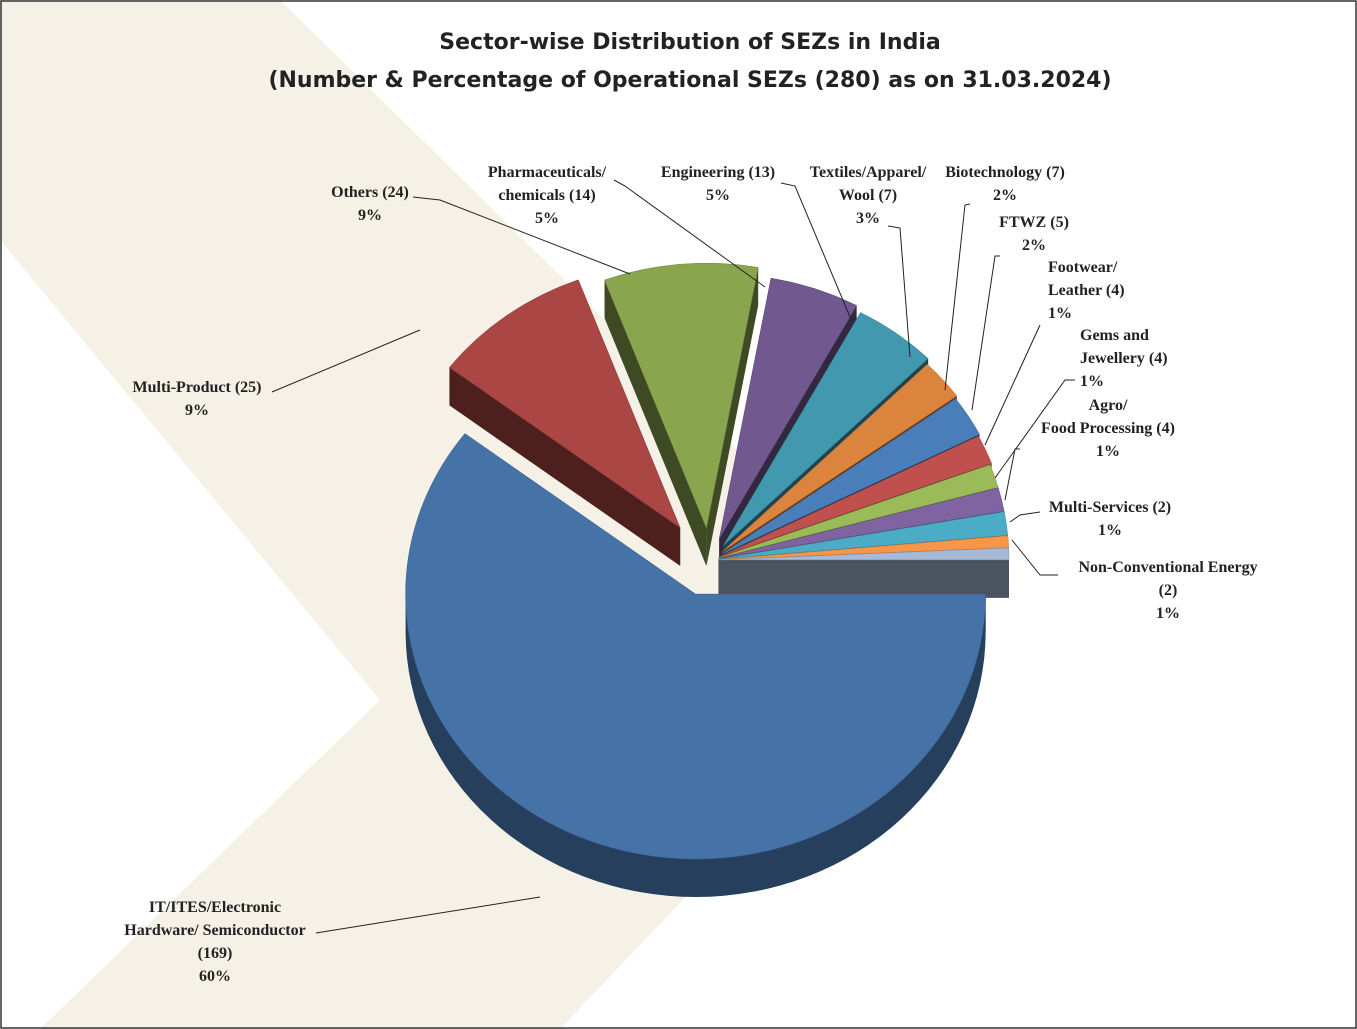 This screenshot has width=1357, height=1029. Describe the element at coordinates (1005, 184) in the screenshot. I see `data-label: Biotechnology (7) 2%` at that location.